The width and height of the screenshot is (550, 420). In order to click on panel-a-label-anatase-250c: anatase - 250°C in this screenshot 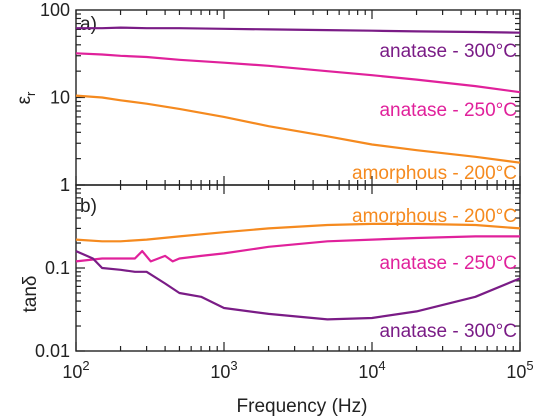, I will do `click(448, 110)`.